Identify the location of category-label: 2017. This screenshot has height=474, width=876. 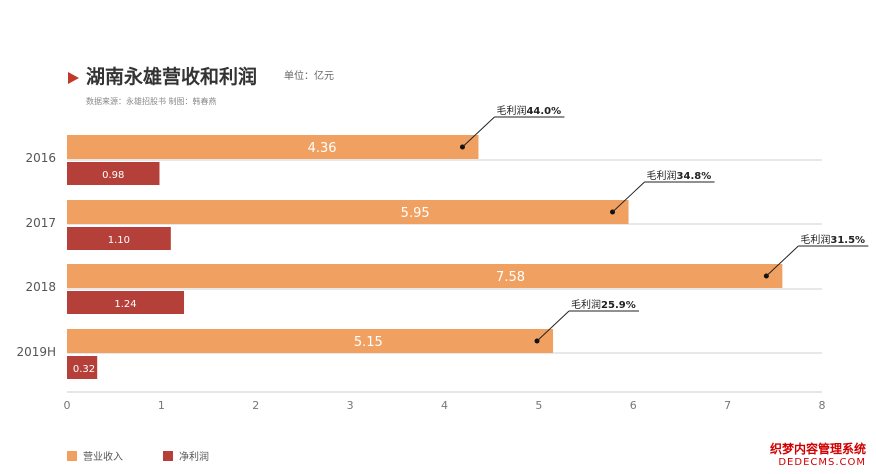
(40, 223).